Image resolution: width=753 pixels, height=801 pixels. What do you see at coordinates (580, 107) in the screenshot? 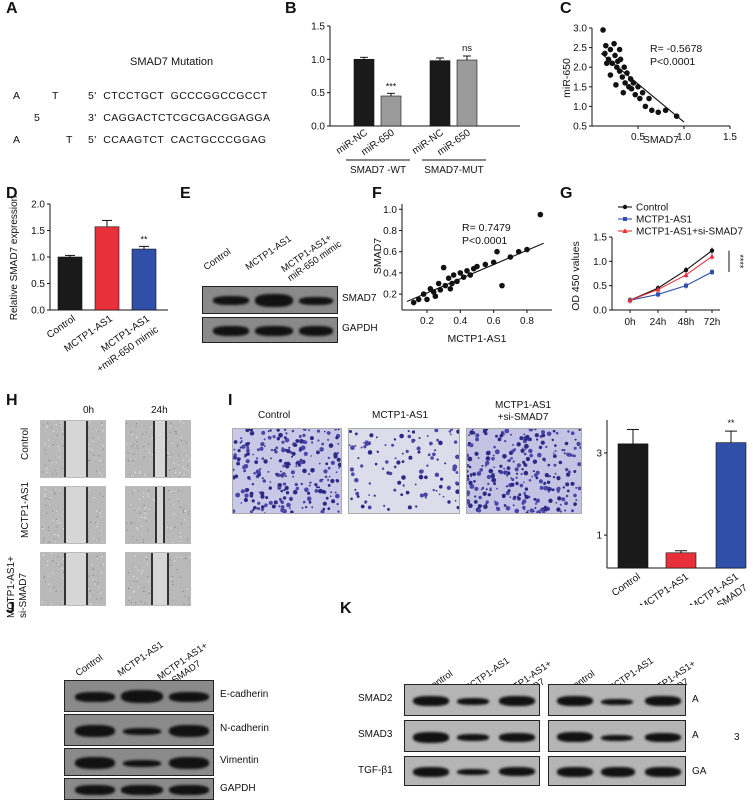
I see `y-tick-label-c: 1.0` at bounding box center [580, 107].